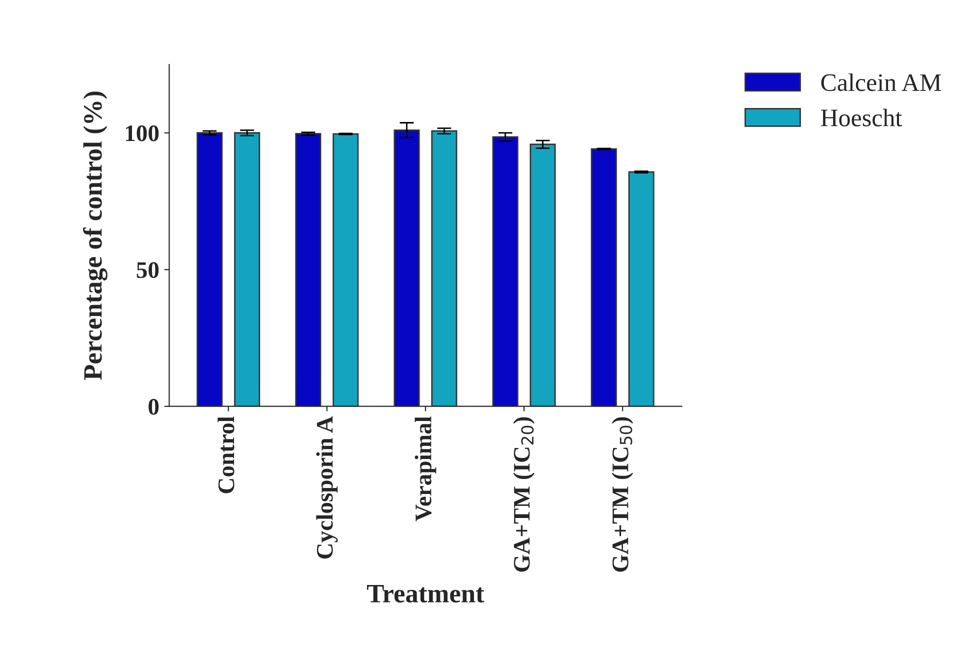 This screenshot has height=645, width=967. I want to click on legend-label: Hoescht, so click(861, 117).